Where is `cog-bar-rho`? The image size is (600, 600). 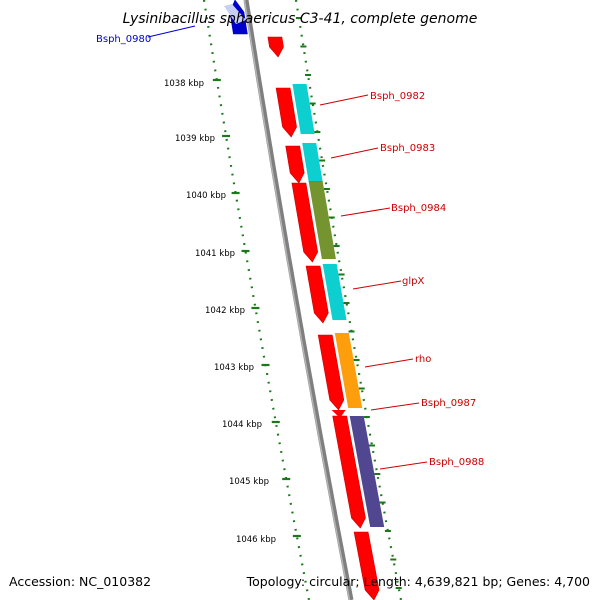 cog-bar-rho is located at coordinates (348, 370).